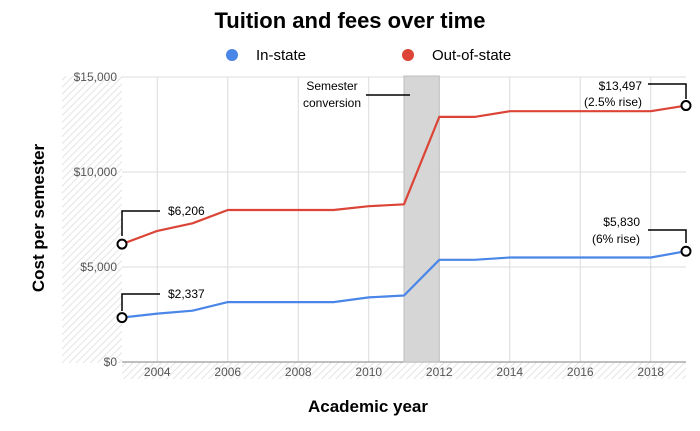 The height and width of the screenshot is (431, 700). Describe the element at coordinates (667, 236) in the screenshot. I see `annotation-in-state-end-leader` at that location.